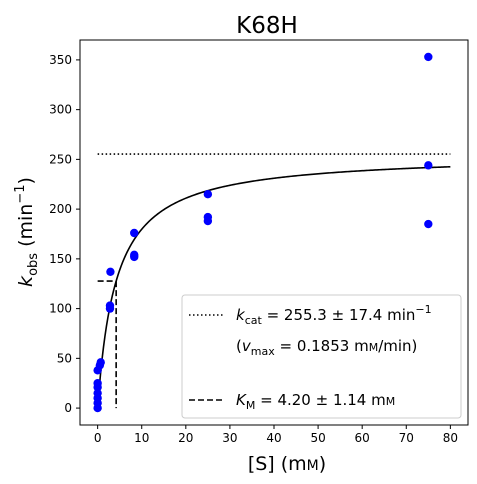  I want to click on legend-kcat-sup: −1, so click(423, 309).